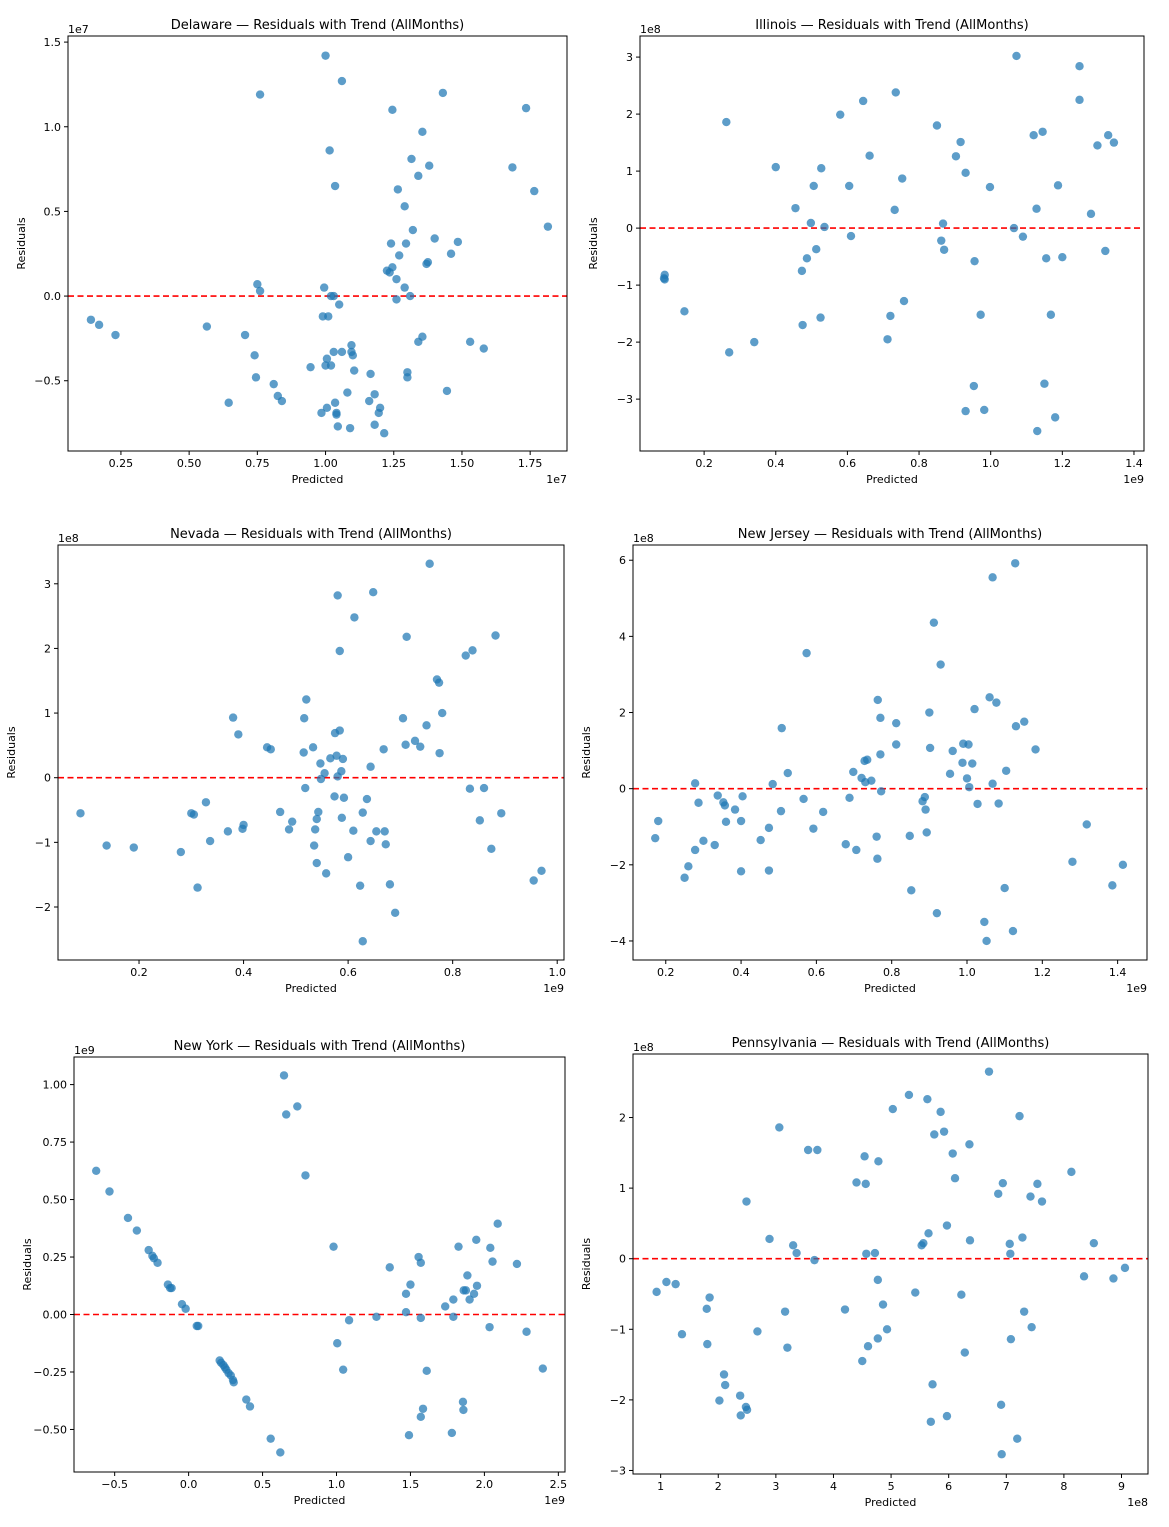  What do you see at coordinates (53, 42) in the screenshot?
I see `y-tick-label: 1.5` at bounding box center [53, 42].